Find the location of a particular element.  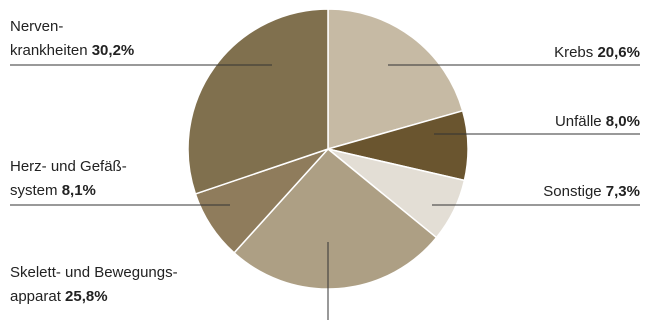

slice-label-4: Herz- und Gefäß-system 8,1% is located at coordinates (68, 178).